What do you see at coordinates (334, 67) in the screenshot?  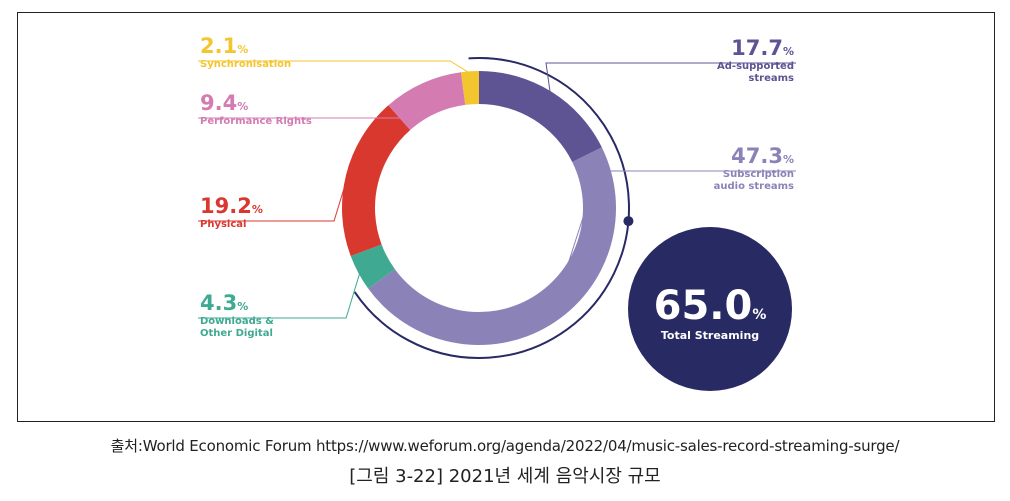 I see `connector-synchronisation` at bounding box center [334, 67].